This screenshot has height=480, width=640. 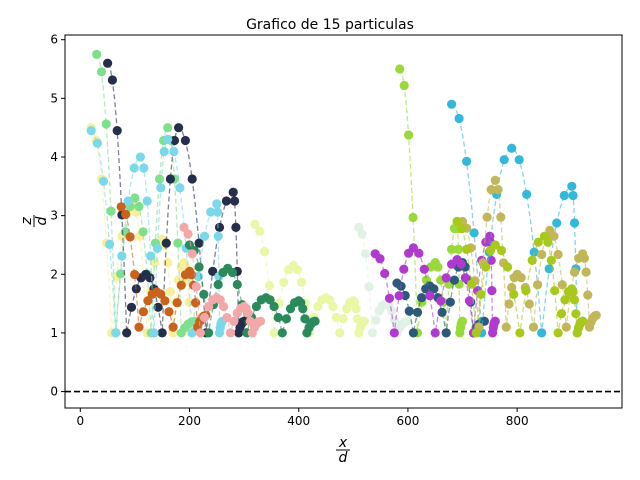 I want to click on chart-title: Grafico de 15 particulas, so click(x=330, y=25).